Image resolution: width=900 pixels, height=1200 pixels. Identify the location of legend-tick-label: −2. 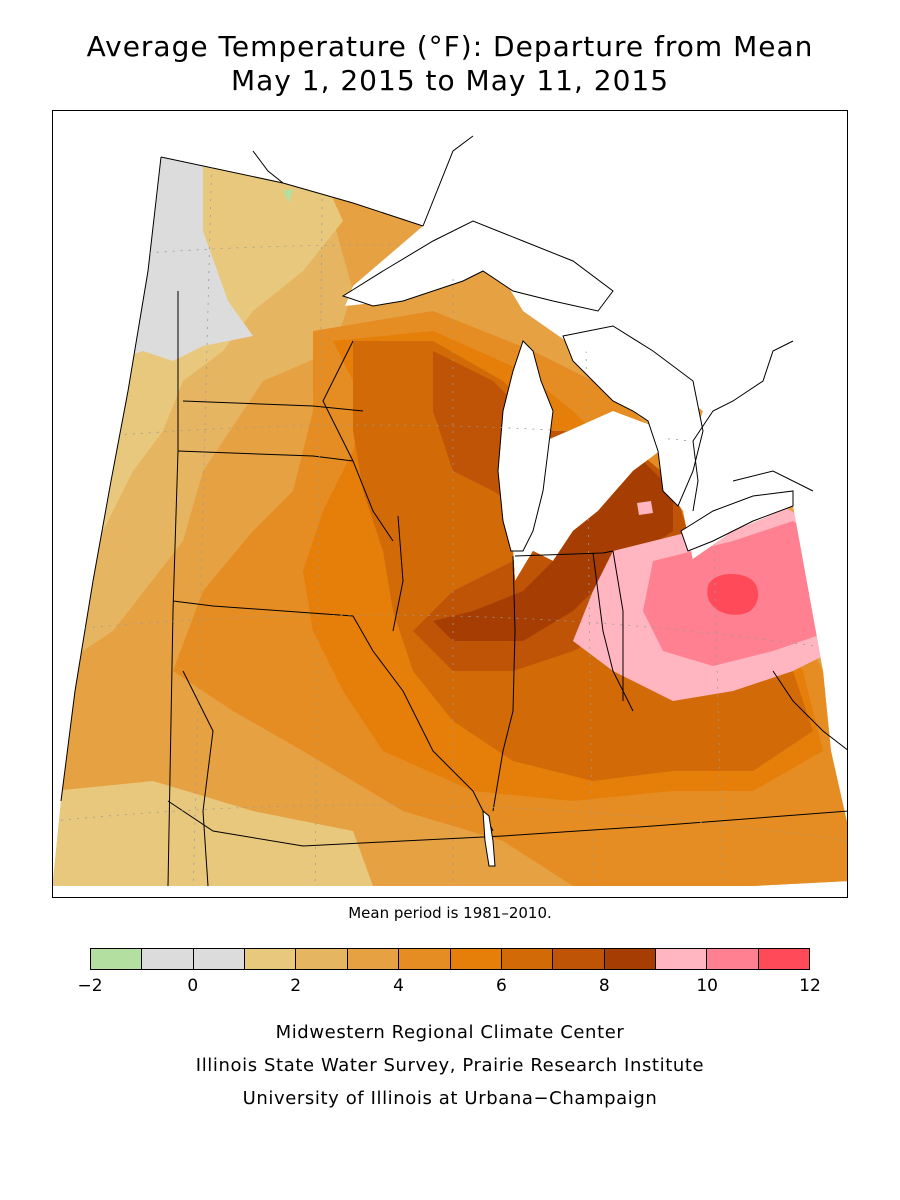
(90, 986).